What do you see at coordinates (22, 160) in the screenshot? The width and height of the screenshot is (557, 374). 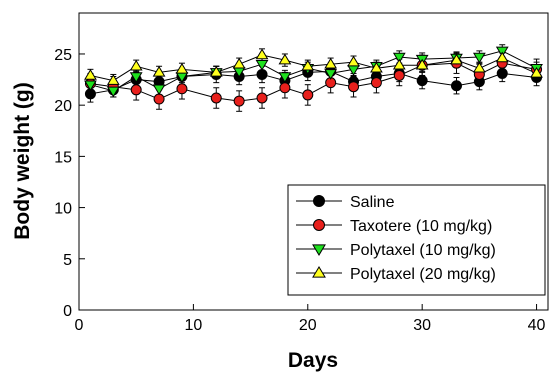 I see `y-axis-title: Body weight (g)` at bounding box center [22, 160].